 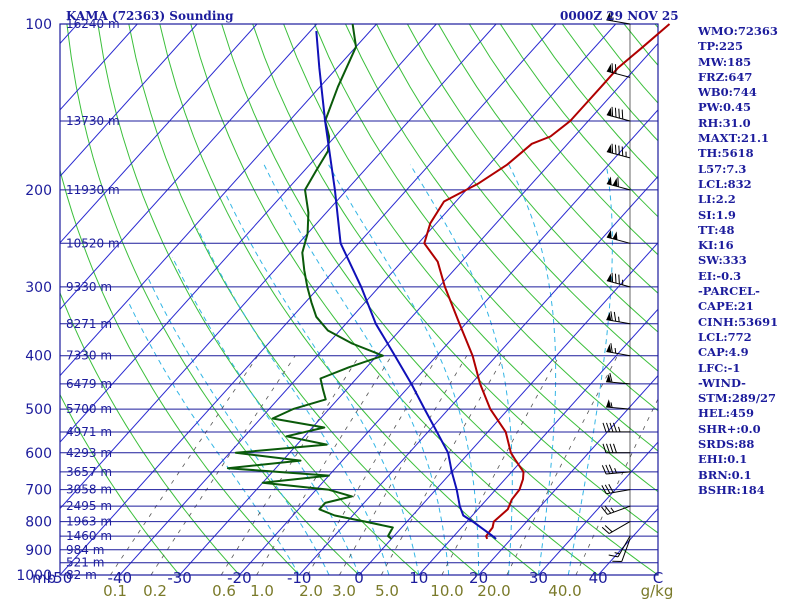 I want to click on temperature-tick-label: 10, so click(x=418, y=578).